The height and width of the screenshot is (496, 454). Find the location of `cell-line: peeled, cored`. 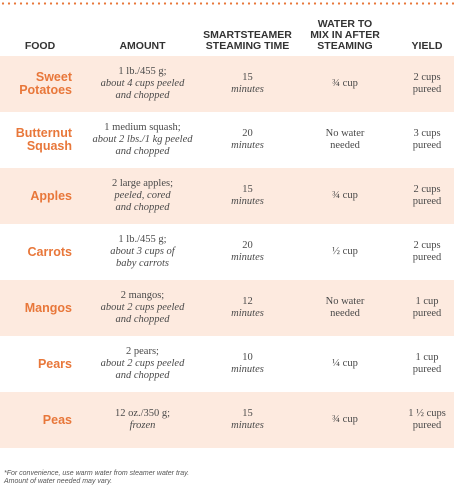

cell-line: peeled, cored is located at coordinates (142, 195).